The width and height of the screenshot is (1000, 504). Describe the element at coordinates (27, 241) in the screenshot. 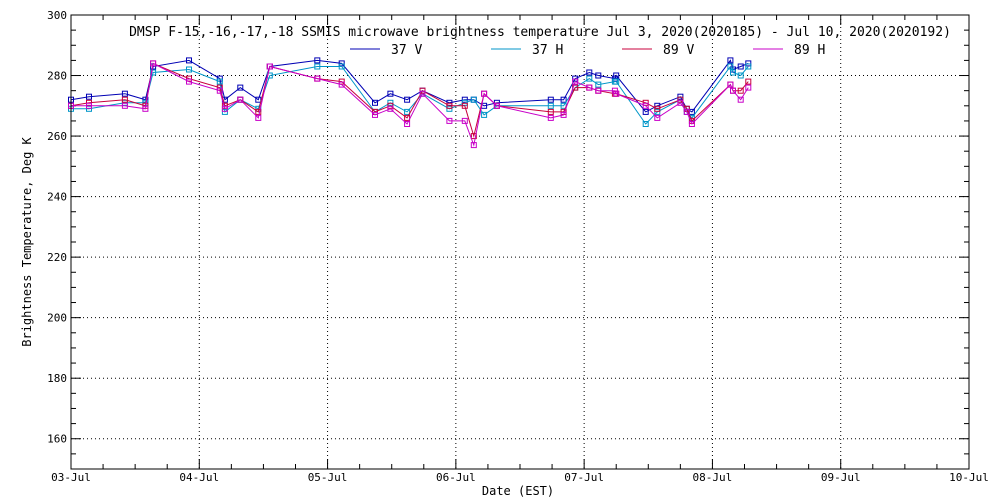

I see `y-axis-label: Brightness Temperature, Deg K` at that location.